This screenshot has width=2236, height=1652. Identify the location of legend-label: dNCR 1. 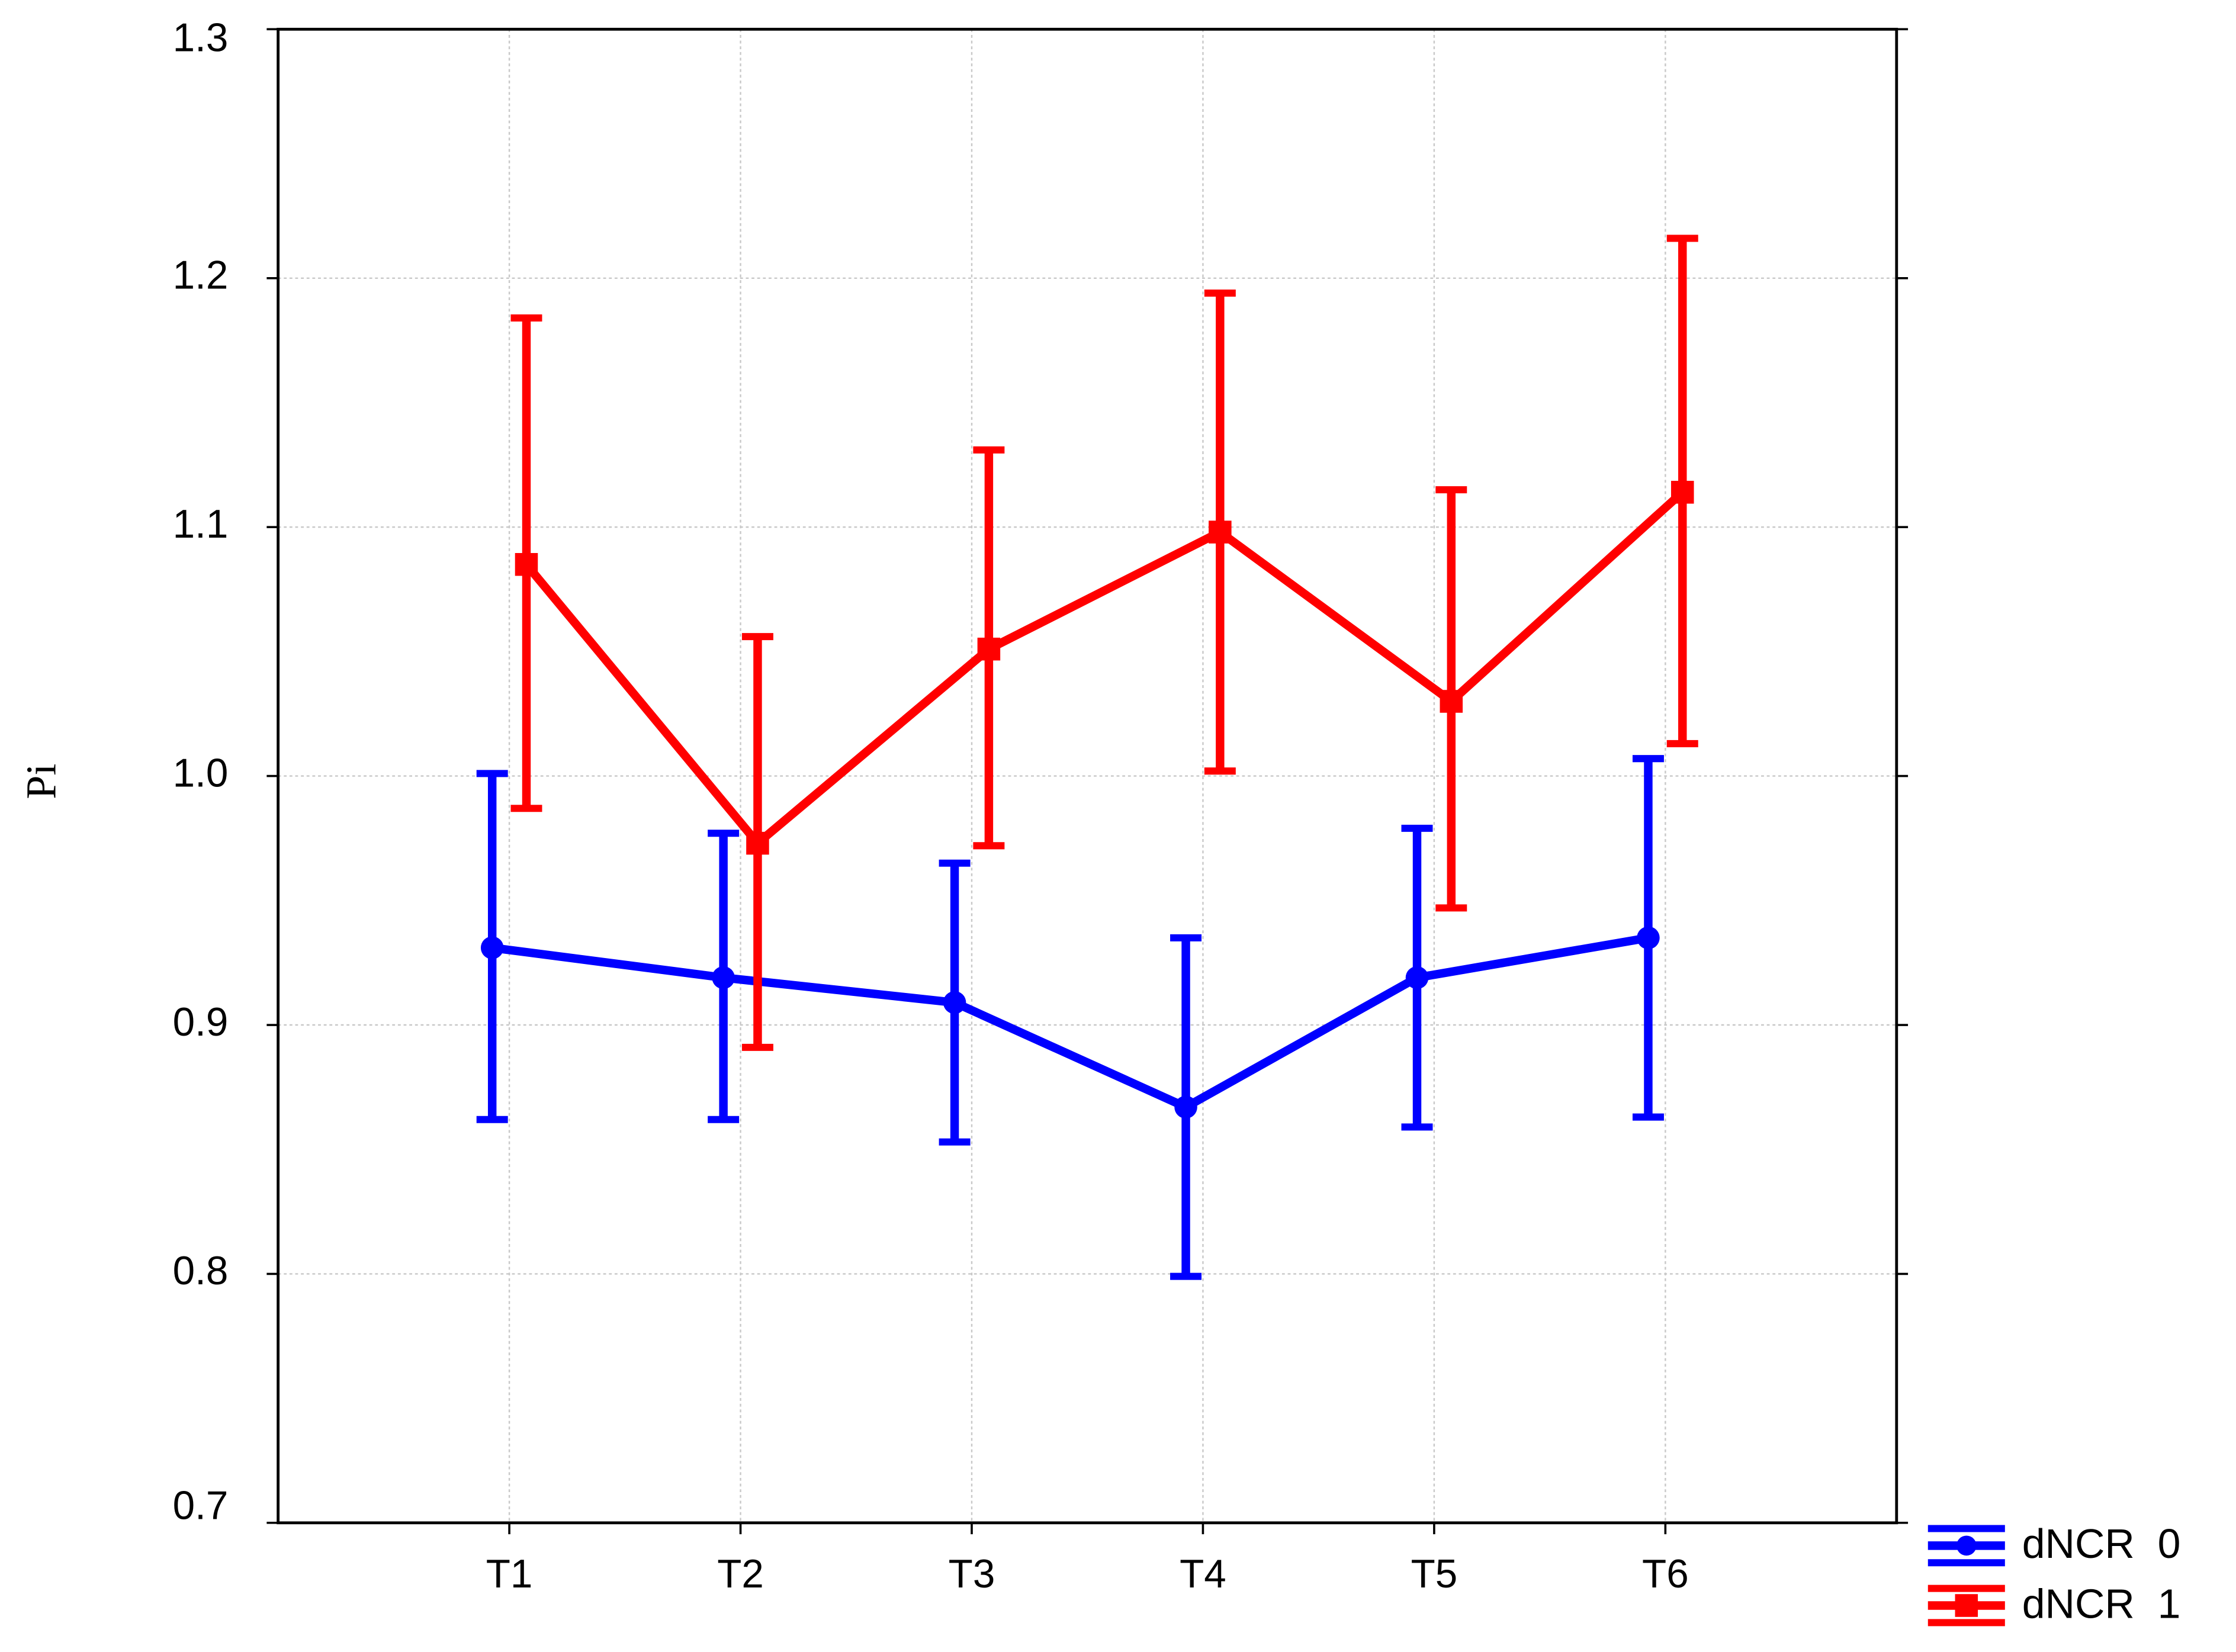
(2101, 1603).